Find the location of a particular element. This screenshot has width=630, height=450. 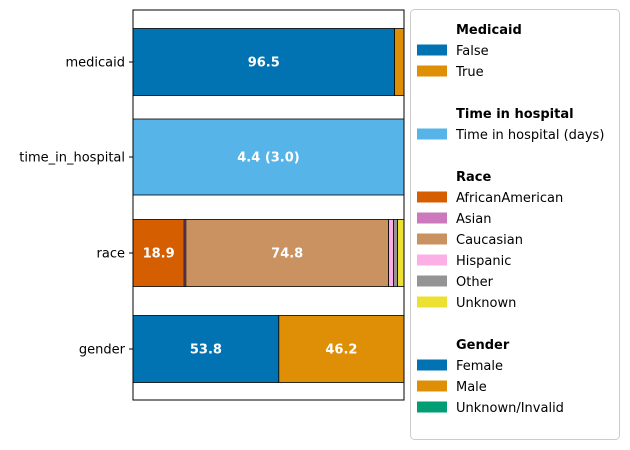

legend-item-label: True is located at coordinates (469, 72).